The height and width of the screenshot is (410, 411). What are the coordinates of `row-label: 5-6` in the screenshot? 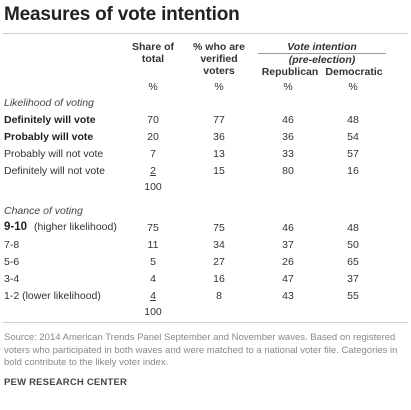 It's located at (12, 262).